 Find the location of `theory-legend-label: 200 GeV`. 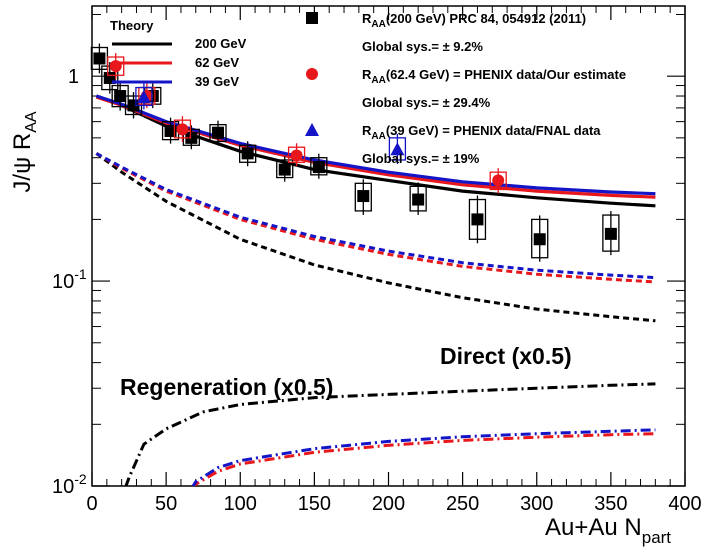

theory-legend-label: 200 GeV is located at coordinates (221, 43).